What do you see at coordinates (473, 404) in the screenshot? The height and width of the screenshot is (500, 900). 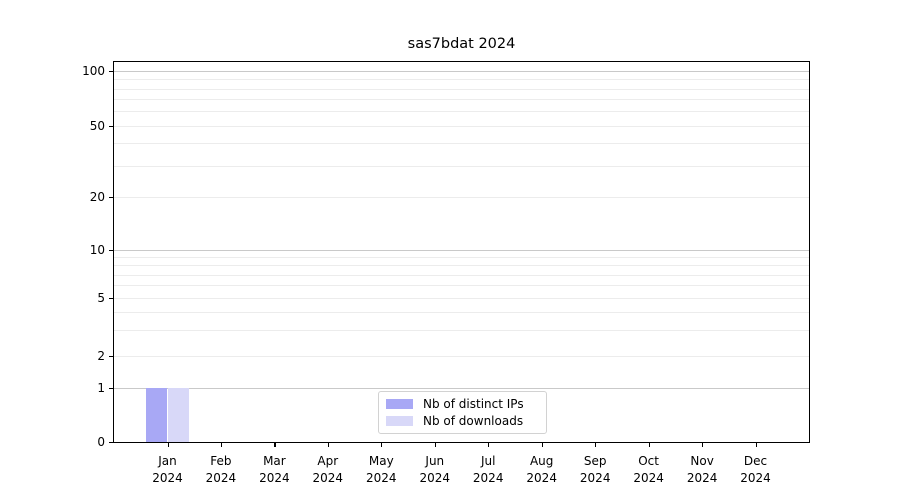 I see `legend-label-distinct-ips: Nb of distinct IPs` at bounding box center [473, 404].